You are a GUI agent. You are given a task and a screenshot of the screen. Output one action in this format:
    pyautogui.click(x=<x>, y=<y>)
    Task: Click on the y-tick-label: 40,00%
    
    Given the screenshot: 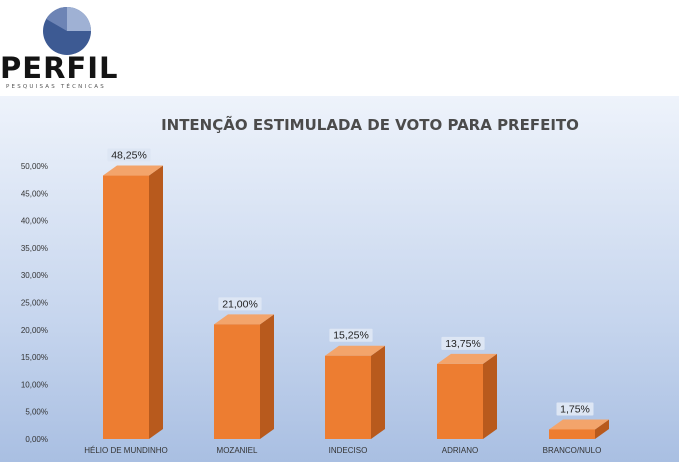 What is the action you would take?
    pyautogui.click(x=34, y=221)
    